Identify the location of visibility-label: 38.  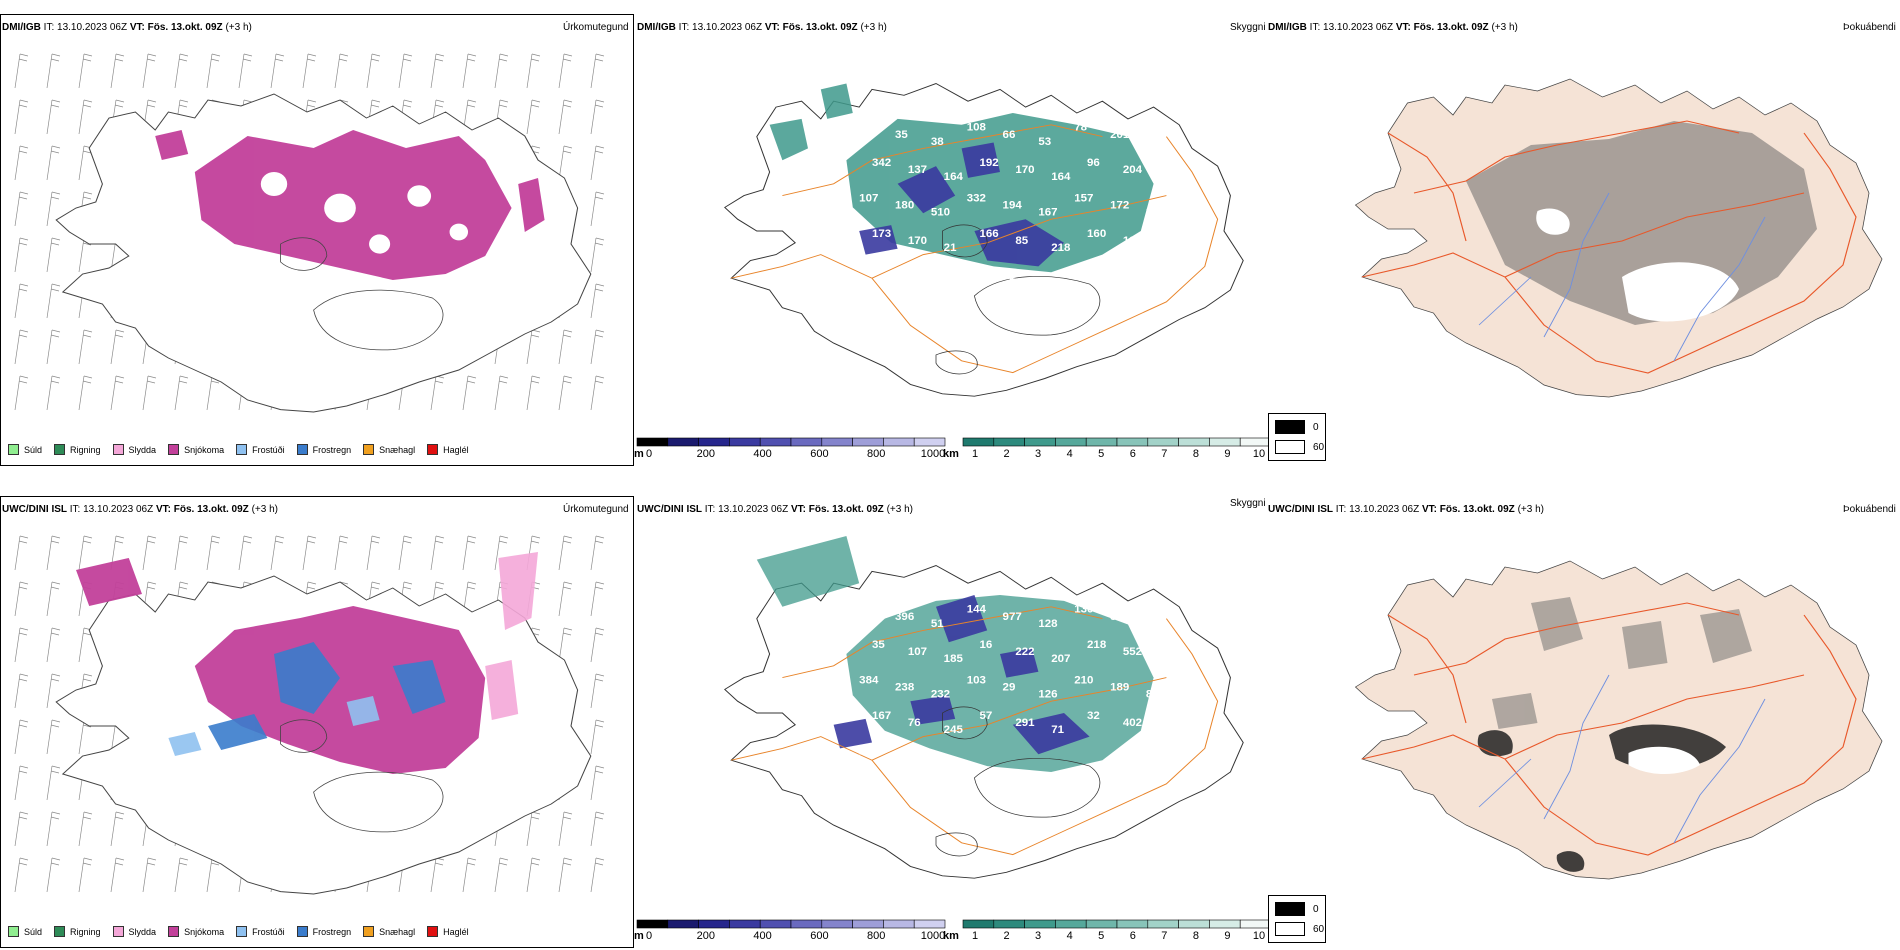
(1165, 248).